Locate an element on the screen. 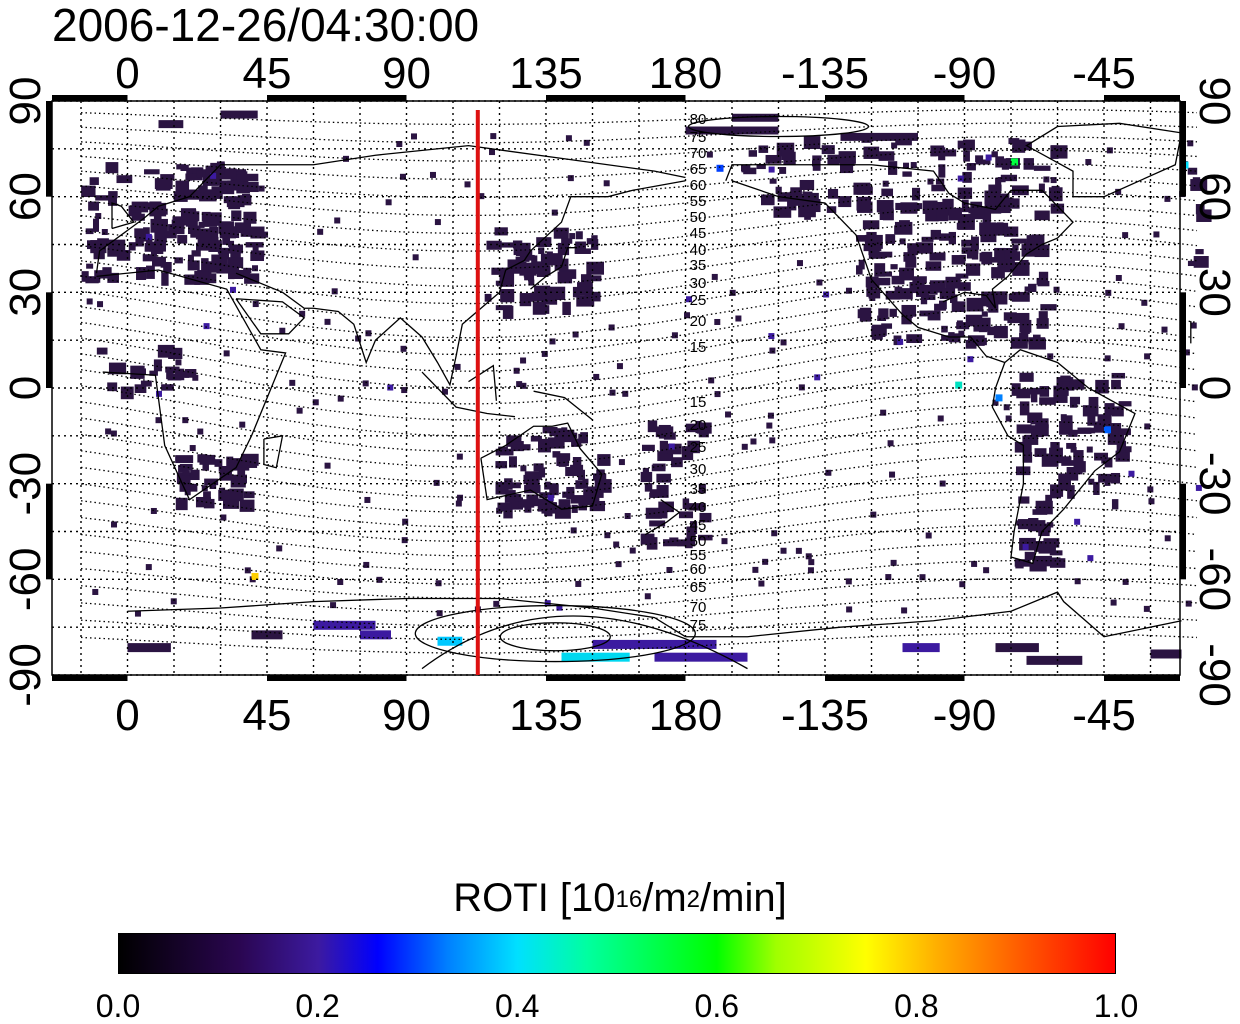 The height and width of the screenshot is (1024, 1240). lon-tick-bottom: -90 is located at coordinates (965, 715).